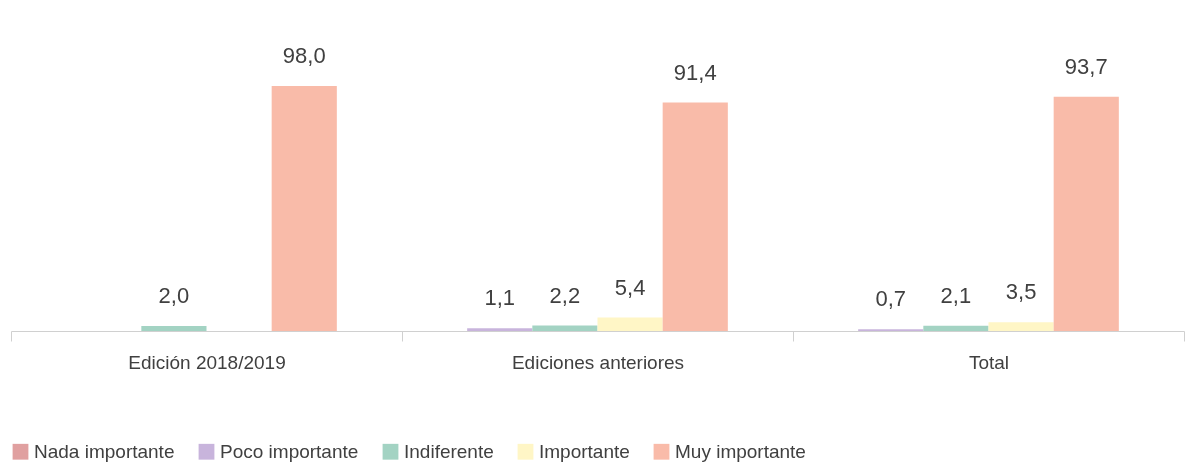 The image size is (1195, 472). What do you see at coordinates (989, 362) in the screenshot?
I see `x-tick-label: Total` at bounding box center [989, 362].